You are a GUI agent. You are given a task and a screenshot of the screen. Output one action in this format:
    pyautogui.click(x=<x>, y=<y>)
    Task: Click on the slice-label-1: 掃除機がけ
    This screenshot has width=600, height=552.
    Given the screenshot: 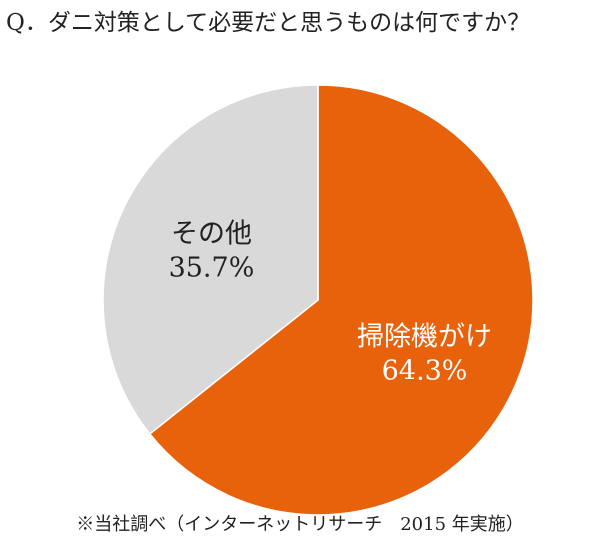 What is the action you would take?
    pyautogui.click(x=424, y=336)
    